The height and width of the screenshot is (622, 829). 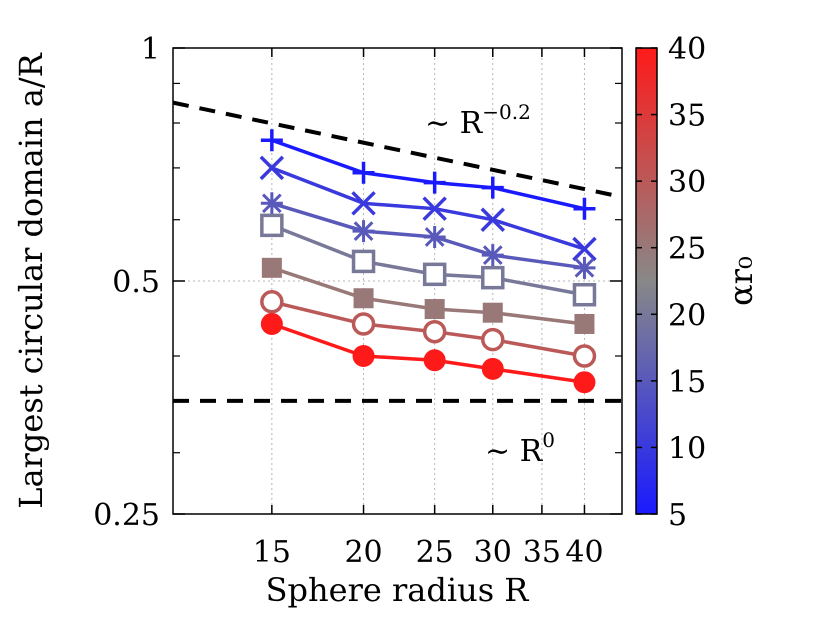 I want to click on colorbar-label: αr₀, so click(x=741, y=281).